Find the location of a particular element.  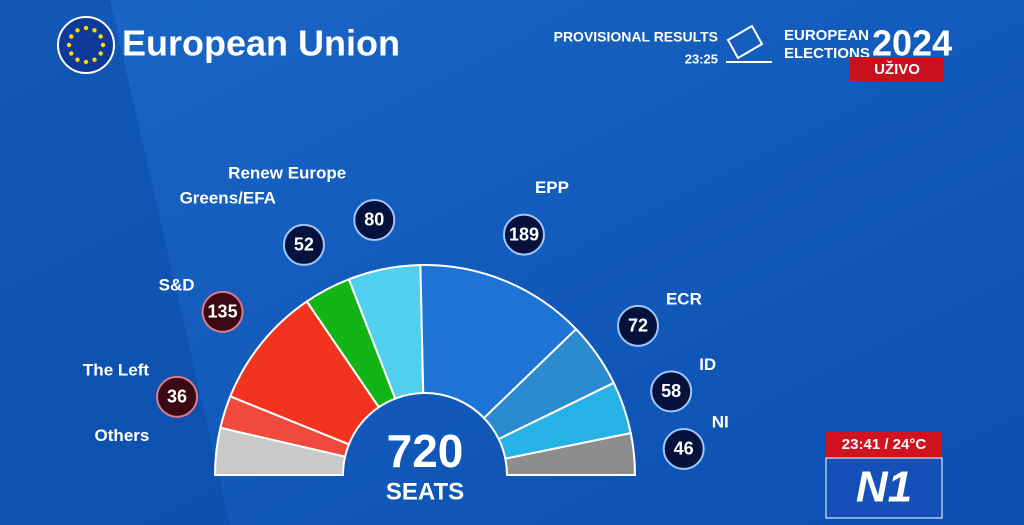

party-name: The Left is located at coordinates (116, 369).